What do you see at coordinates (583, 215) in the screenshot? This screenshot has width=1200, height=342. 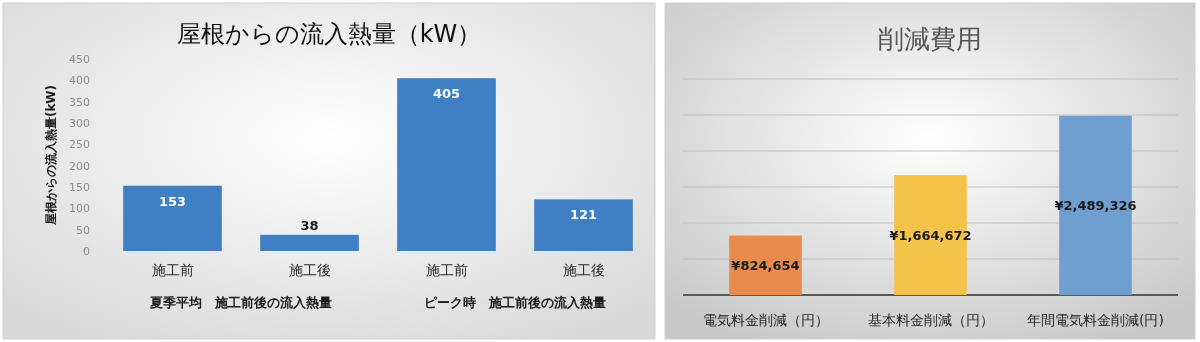 I see `data-label: 121` at bounding box center [583, 215].